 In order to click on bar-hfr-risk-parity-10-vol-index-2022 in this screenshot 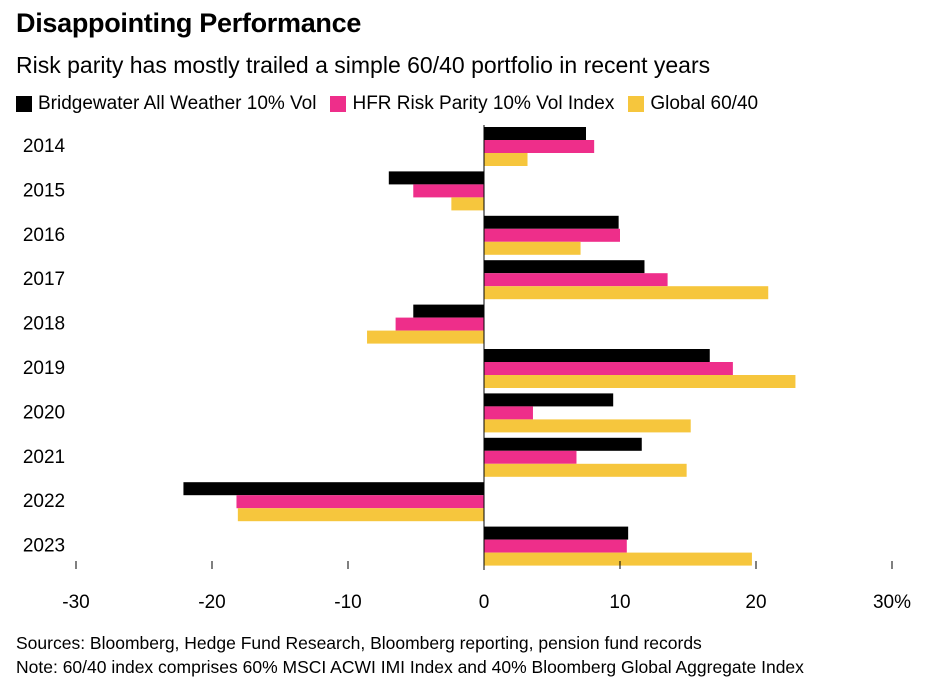, I will do `click(360, 502)`.